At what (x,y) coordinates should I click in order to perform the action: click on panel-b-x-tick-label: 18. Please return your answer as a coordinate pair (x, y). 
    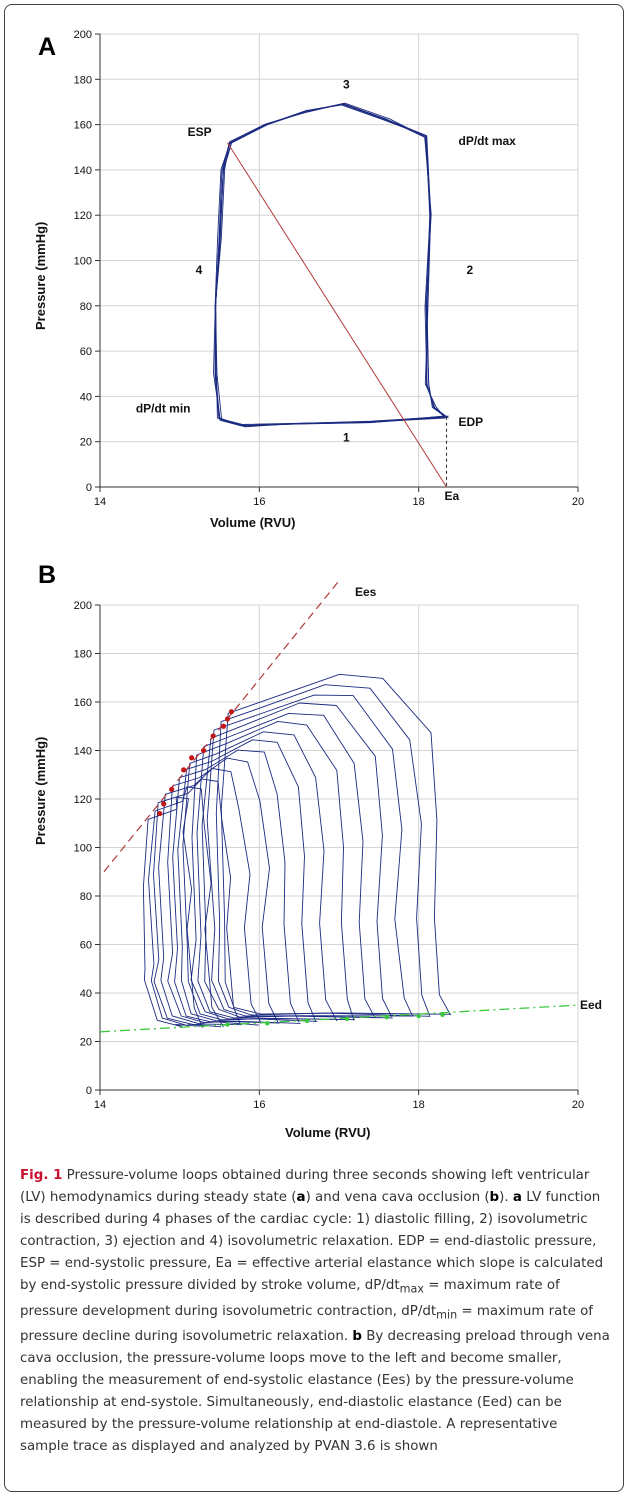
    Looking at the image, I should click on (419, 1105).